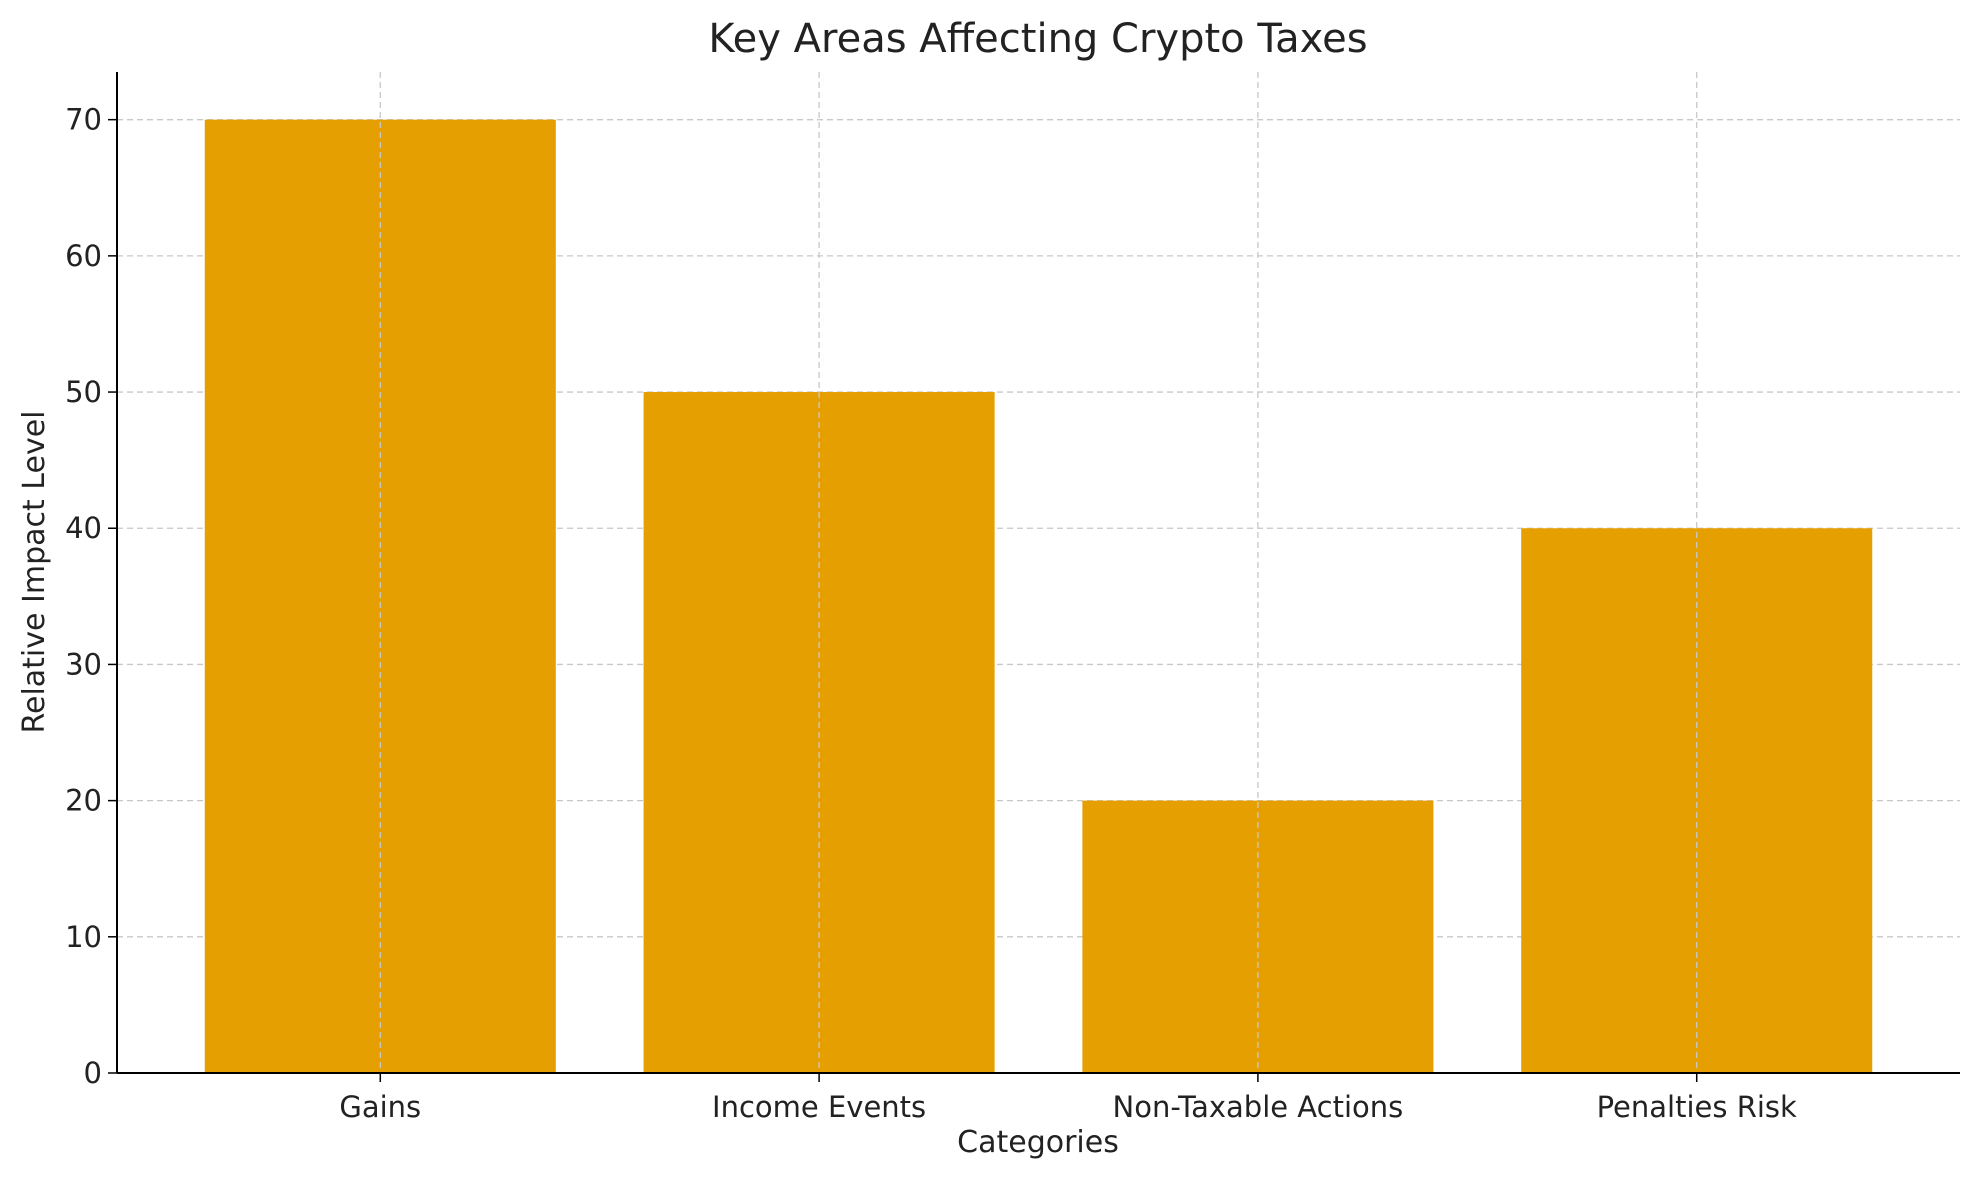 The height and width of the screenshot is (1185, 1979). What do you see at coordinates (83, 664) in the screenshot?
I see `y-tick-label: 30` at bounding box center [83, 664].